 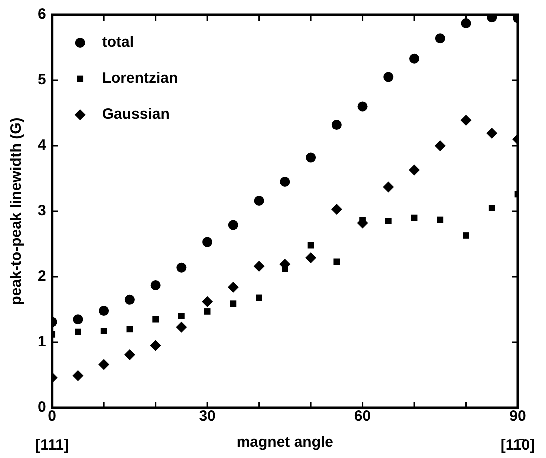 I want to click on x-tick-label: 60, so click(x=363, y=417).